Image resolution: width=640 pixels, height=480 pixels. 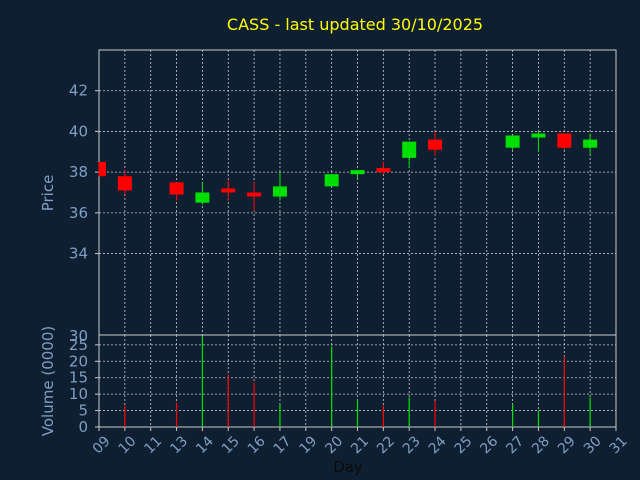 I want to click on volume-series, so click(x=357, y=381).